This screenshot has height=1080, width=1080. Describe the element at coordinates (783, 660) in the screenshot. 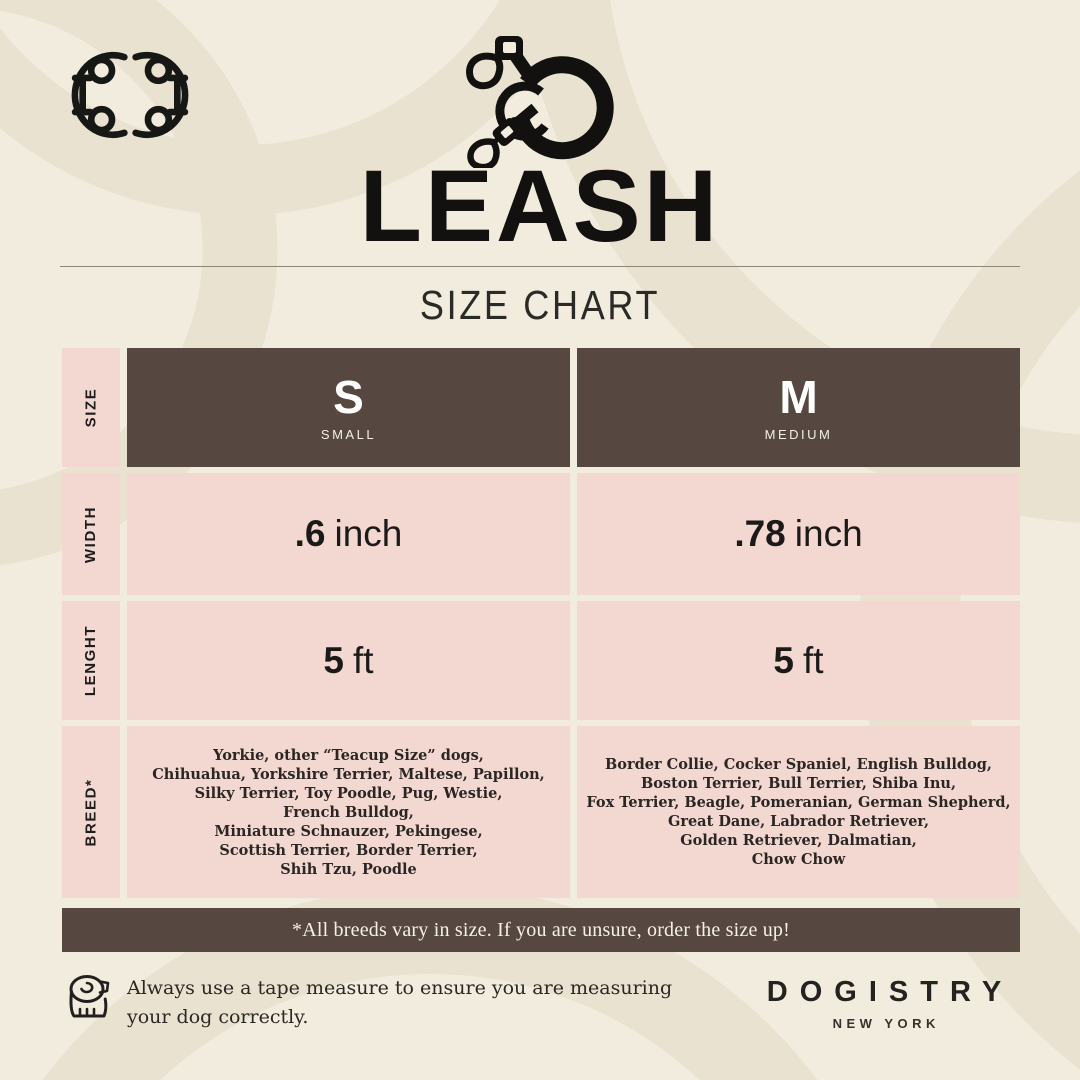

I see `length-number-medium: 5` at that location.